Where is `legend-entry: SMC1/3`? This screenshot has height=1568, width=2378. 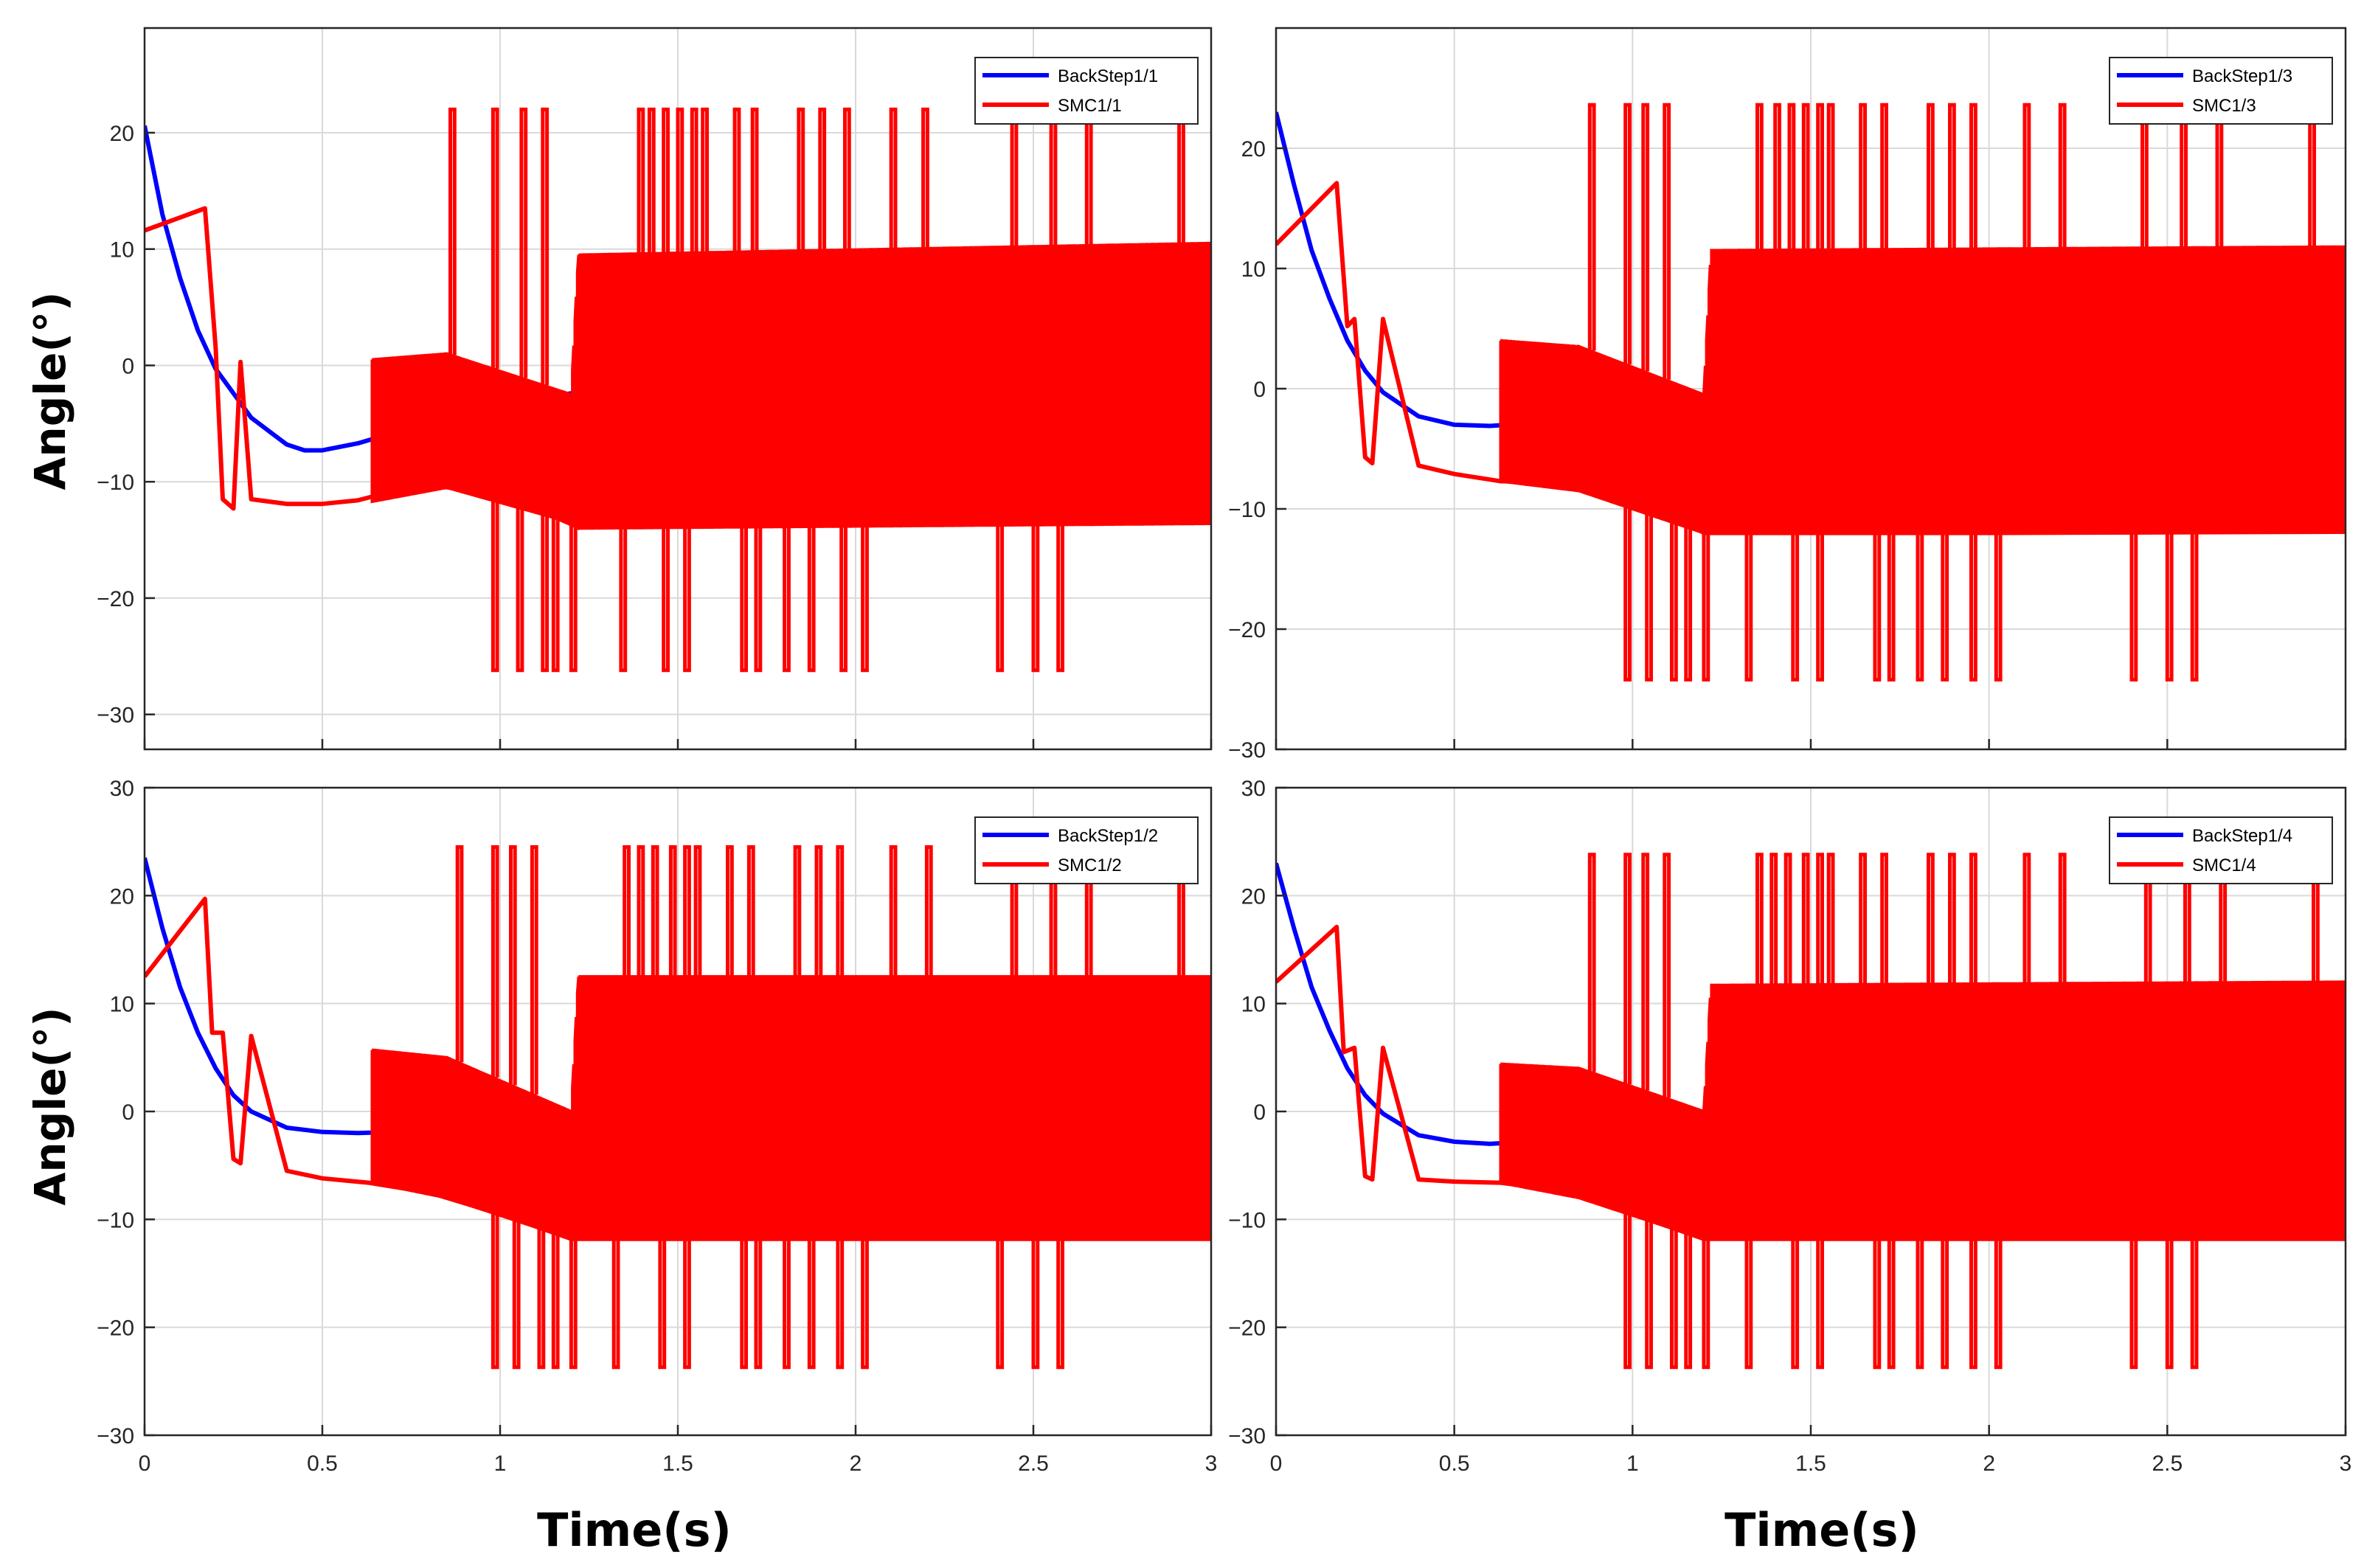
legend-entry: SMC1/3 is located at coordinates (2224, 106).